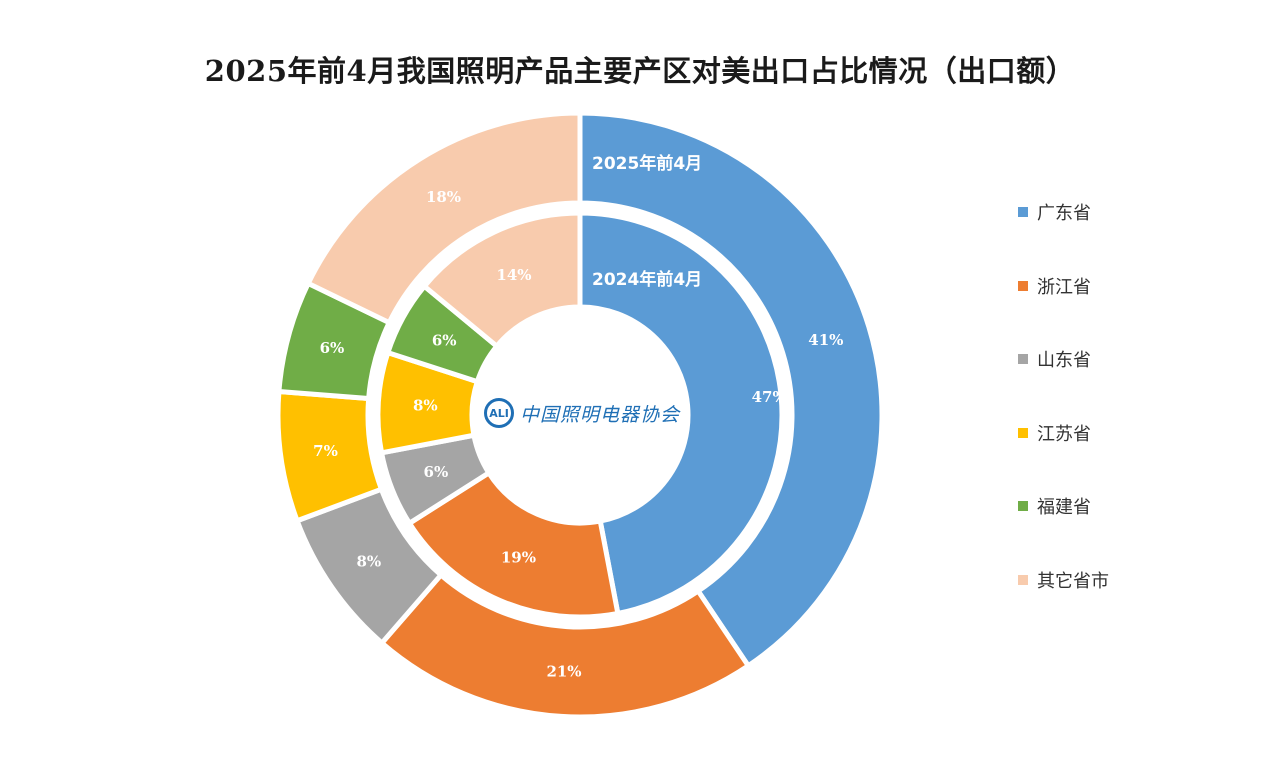 The width and height of the screenshot is (1280, 778). What do you see at coordinates (368, 561) in the screenshot?
I see `outer-slice-label-2: 8%` at bounding box center [368, 561].